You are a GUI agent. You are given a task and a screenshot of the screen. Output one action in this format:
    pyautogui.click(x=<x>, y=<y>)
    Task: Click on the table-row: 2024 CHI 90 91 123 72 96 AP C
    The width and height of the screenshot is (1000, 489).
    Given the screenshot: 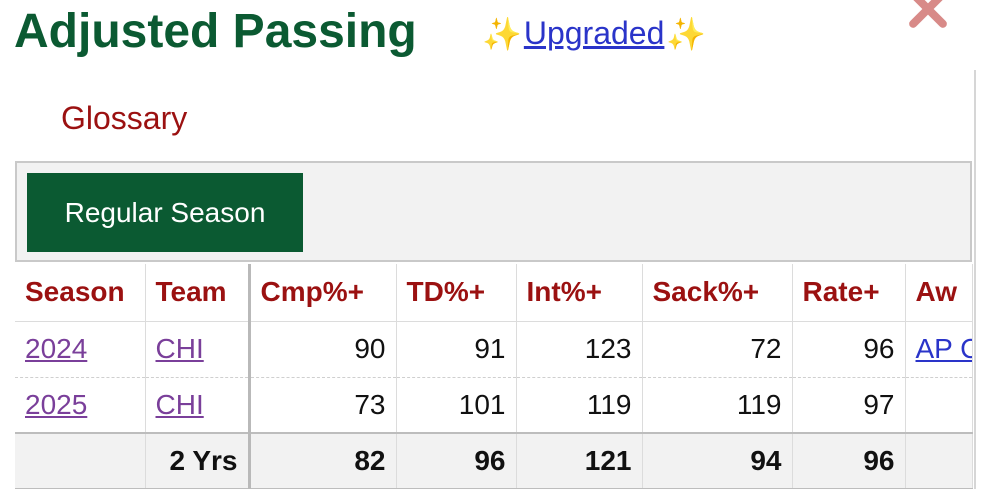 What is the action you would take?
    pyautogui.click(x=494, y=349)
    